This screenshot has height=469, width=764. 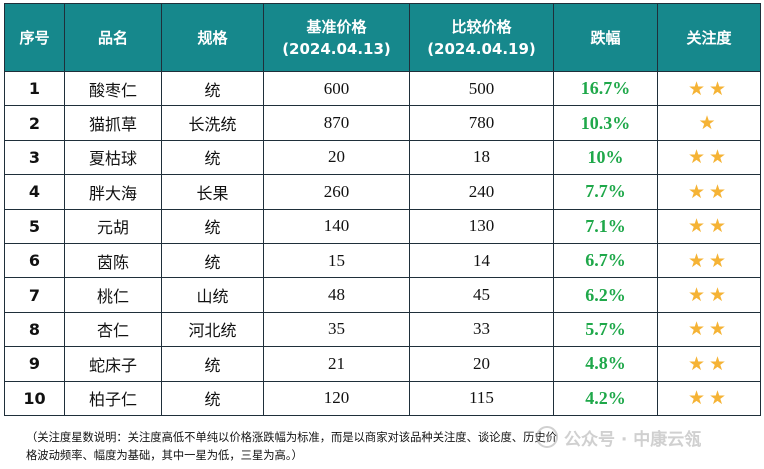 What do you see at coordinates (481, 192) in the screenshot?
I see `cell-compare-price: 240` at bounding box center [481, 192].